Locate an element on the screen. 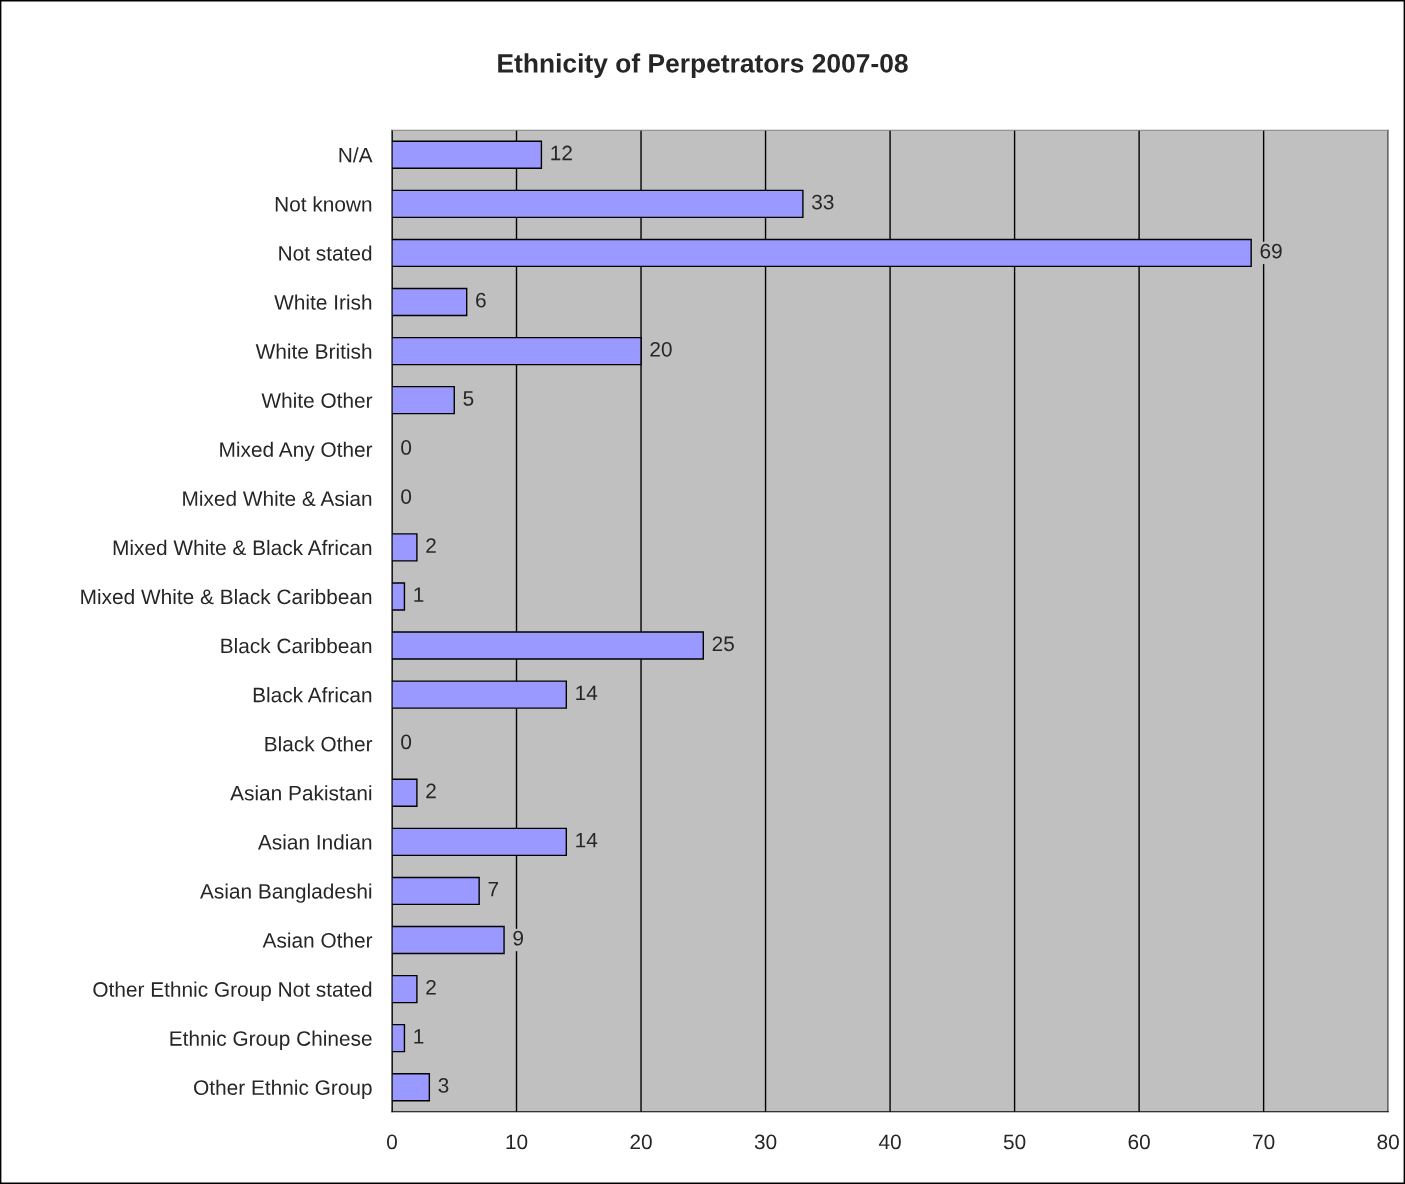 The image size is (1405, 1184). data-label: 6 is located at coordinates (481, 300).